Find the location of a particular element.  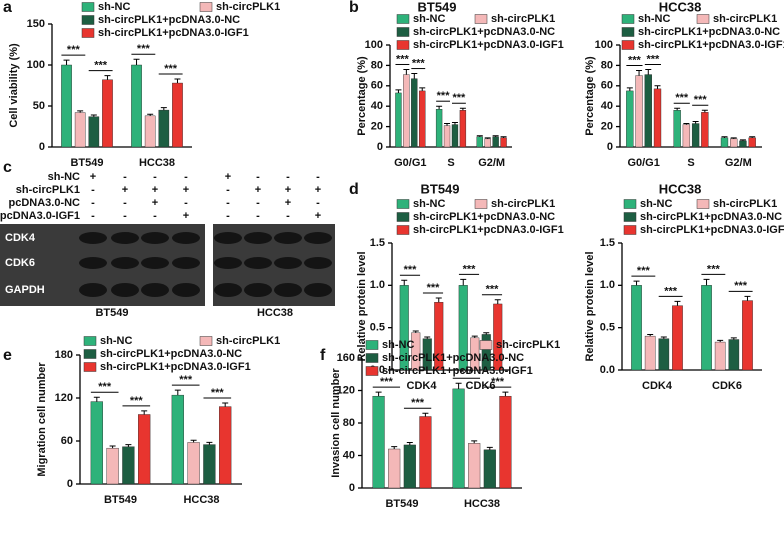

y-axis-label: Relative protein level is located at coordinates (590, 306).